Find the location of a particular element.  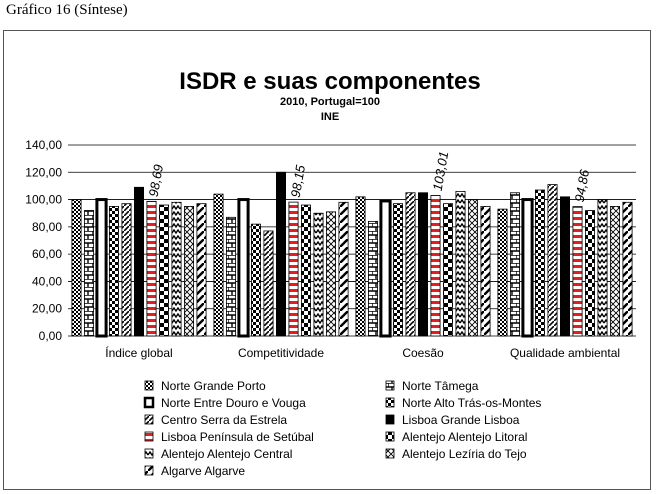

y-tick-label: 0,00 is located at coordinates (51, 336).